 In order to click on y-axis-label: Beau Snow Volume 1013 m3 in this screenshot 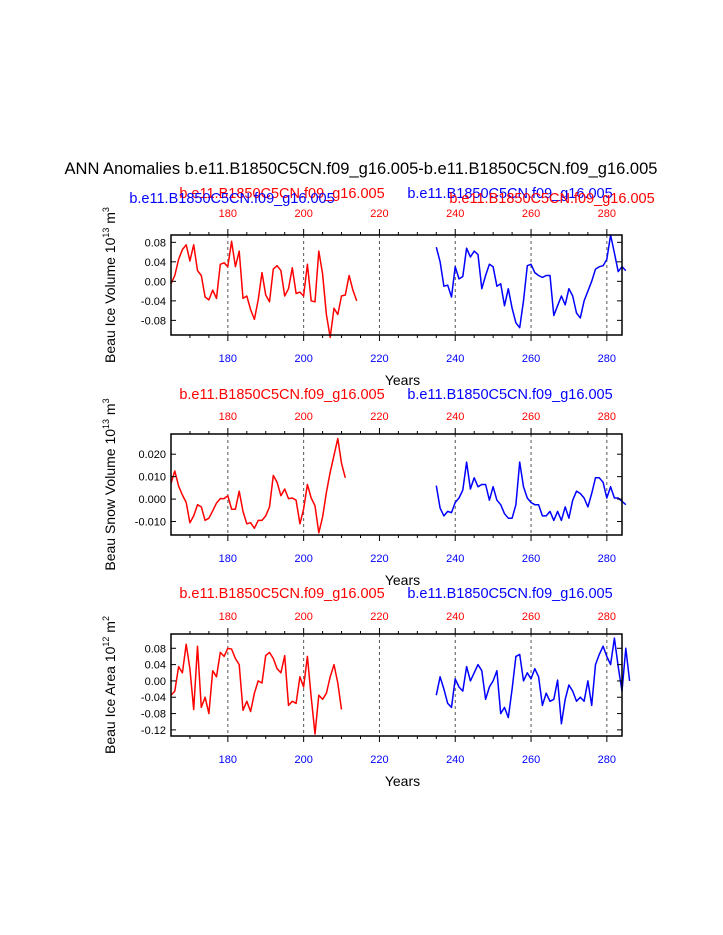, I will do `click(109, 484)`.